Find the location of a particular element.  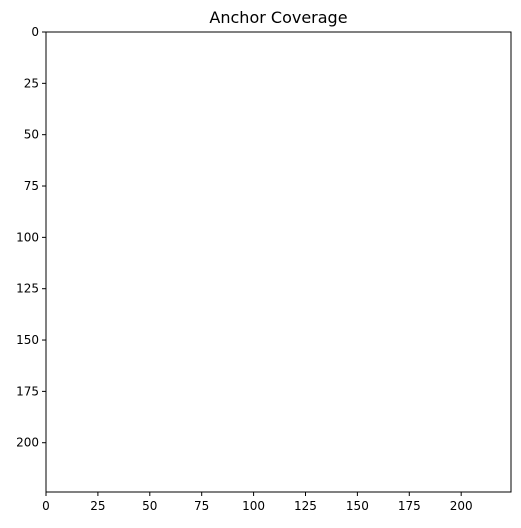

y-axis: 0 25 50 75 100 125 150 175 200 is located at coordinates (31, 237).